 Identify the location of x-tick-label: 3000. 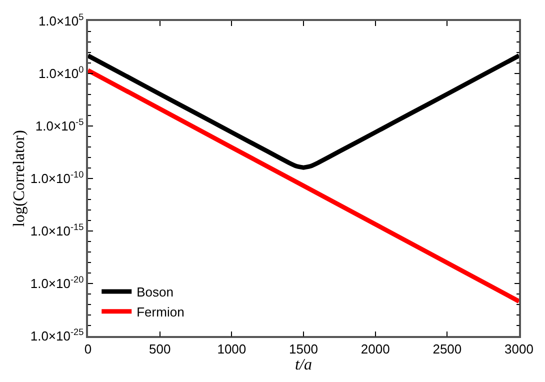
(519, 348).